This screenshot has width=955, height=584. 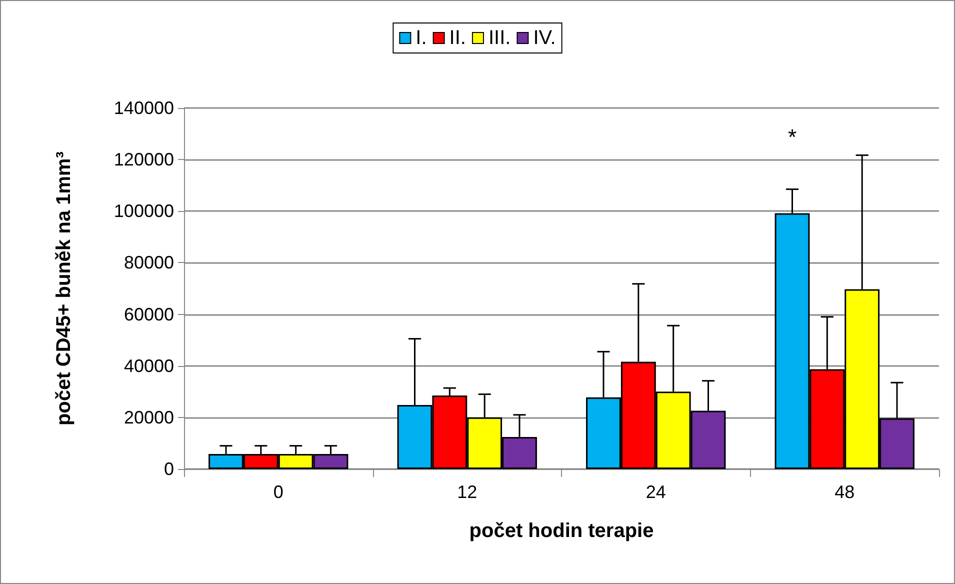 I want to click on legend-label: IV., so click(x=544, y=38).